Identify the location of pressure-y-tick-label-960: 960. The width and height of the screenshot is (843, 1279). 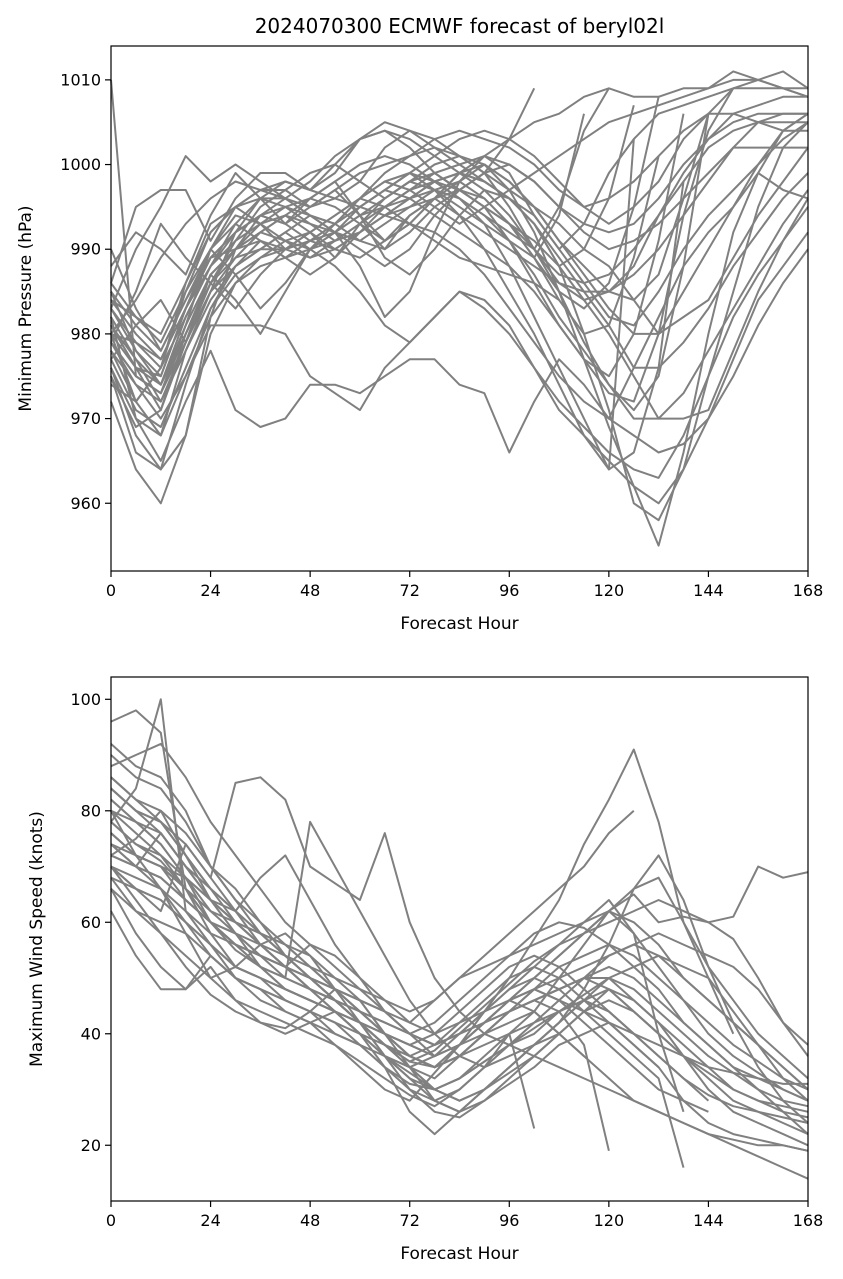
(85, 503).